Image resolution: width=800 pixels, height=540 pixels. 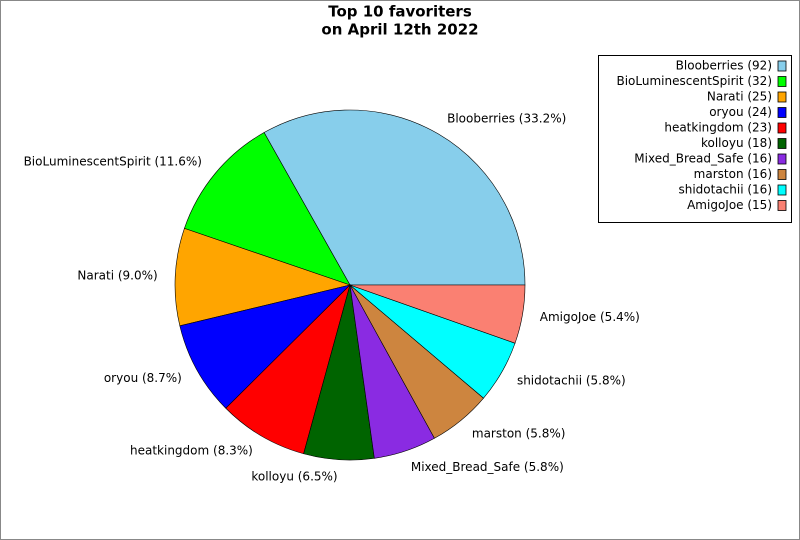 I want to click on slice-label: BioLuminescentSpirit (11.6%), so click(x=113, y=161).